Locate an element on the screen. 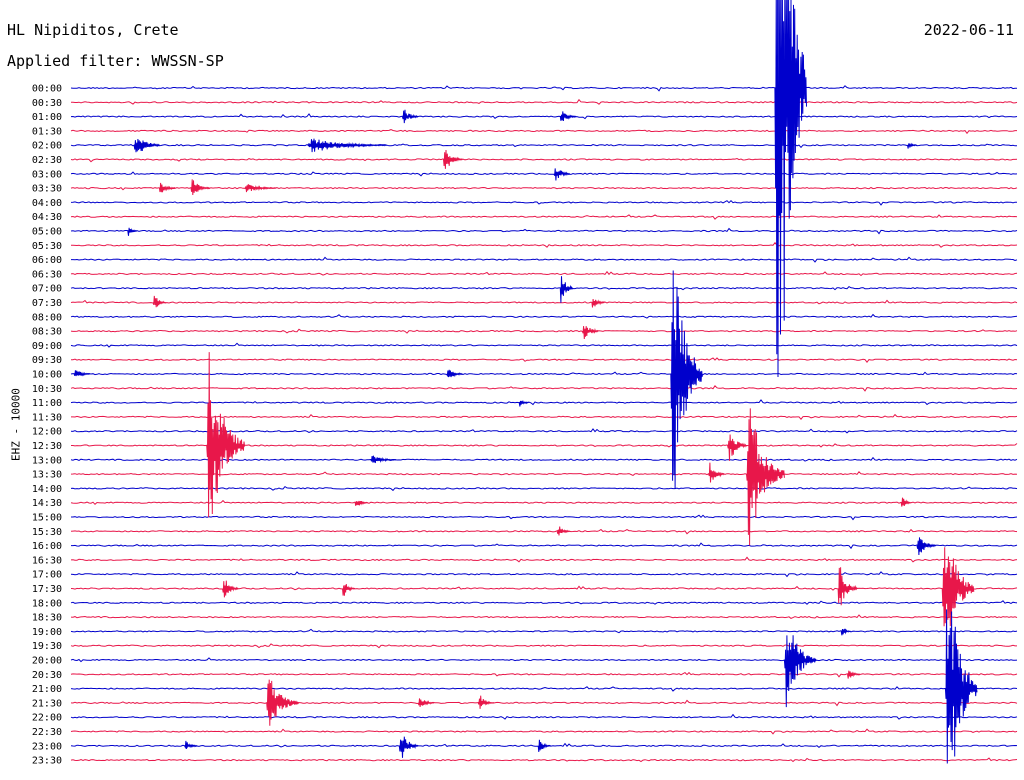 The width and height of the screenshot is (1024, 780). row-label: 13:00 is located at coordinates (47, 460).